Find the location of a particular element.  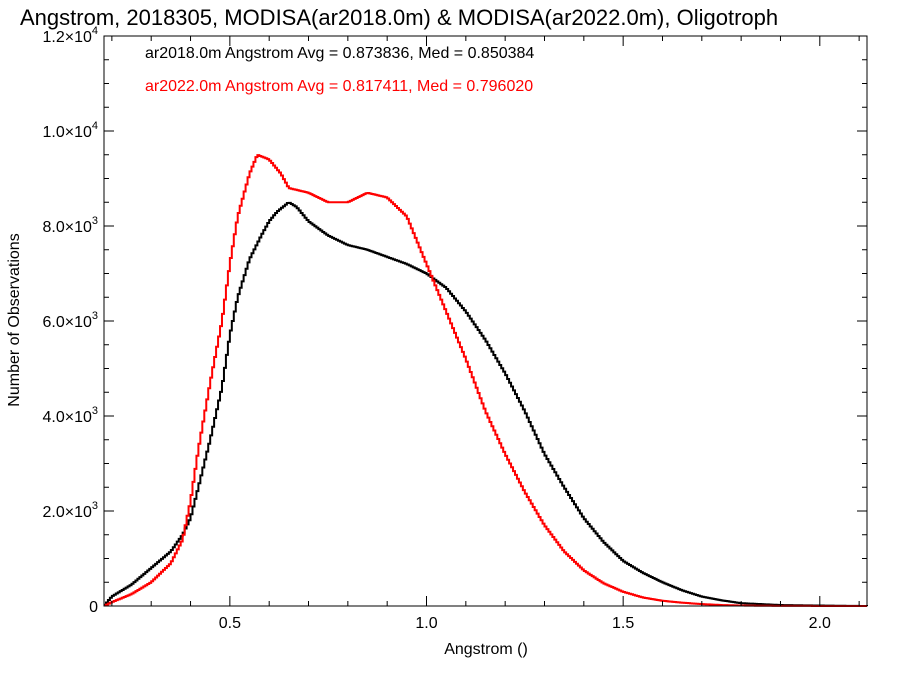

y-tick-label: 0 is located at coordinates (93, 607).